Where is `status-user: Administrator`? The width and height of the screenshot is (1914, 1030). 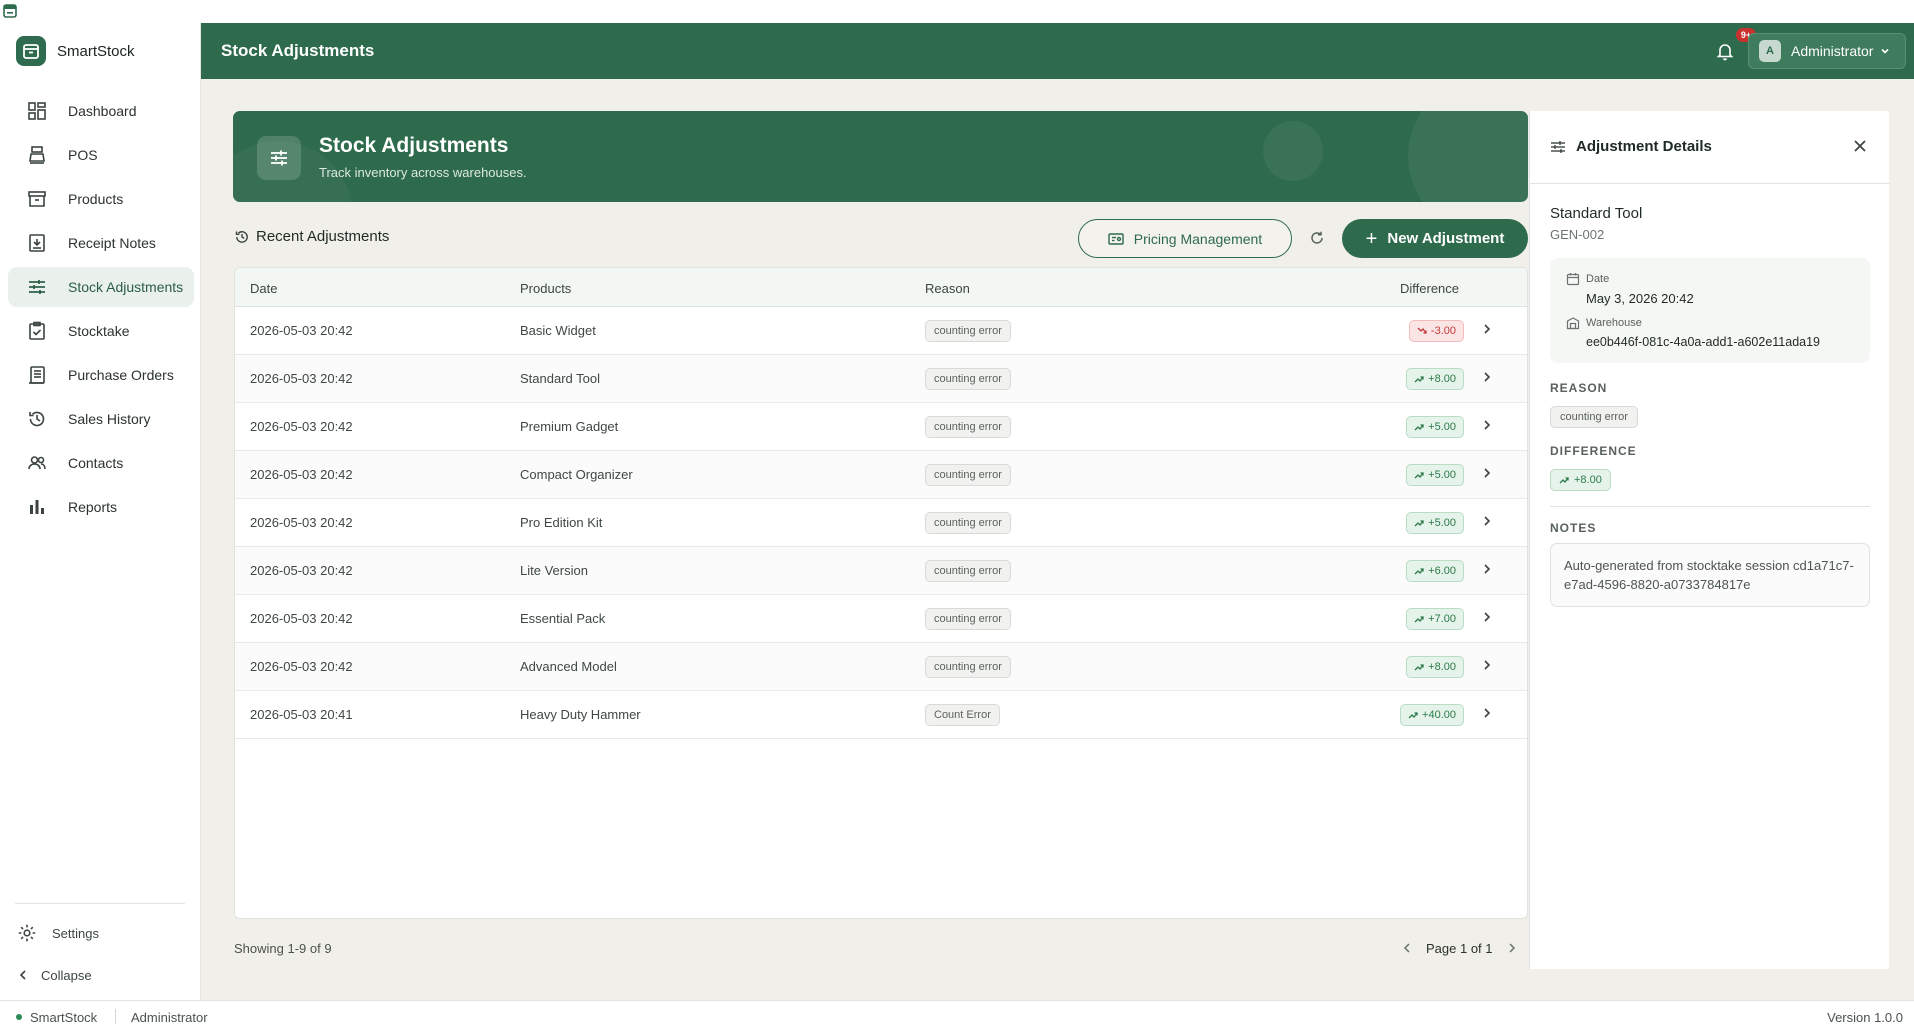 status-user: Administrator is located at coordinates (169, 1017).